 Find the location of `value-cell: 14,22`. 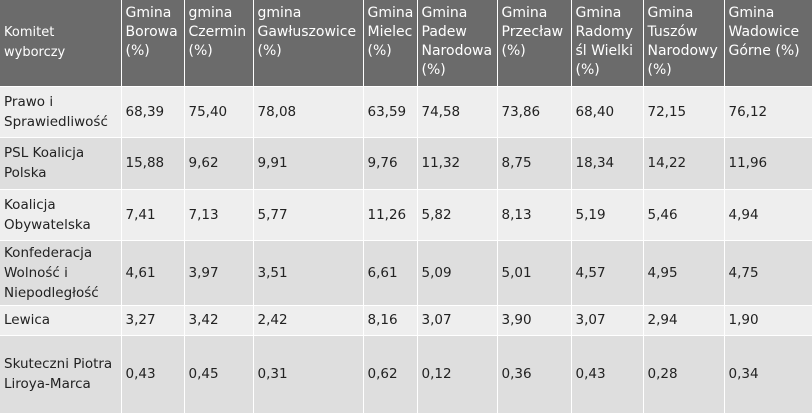

value-cell: 14,22 is located at coordinates (684, 163).